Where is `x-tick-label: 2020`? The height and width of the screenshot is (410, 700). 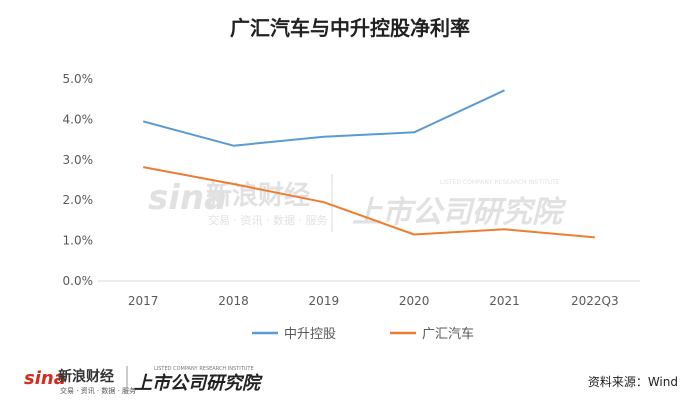
x-tick-label: 2020 is located at coordinates (414, 301).